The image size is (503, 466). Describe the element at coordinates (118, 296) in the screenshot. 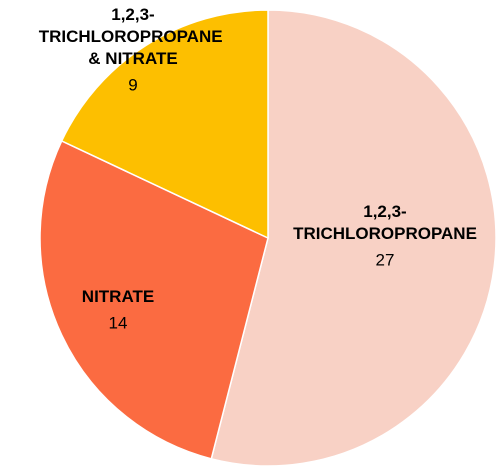

I see `slice-label: NITRATE` at that location.